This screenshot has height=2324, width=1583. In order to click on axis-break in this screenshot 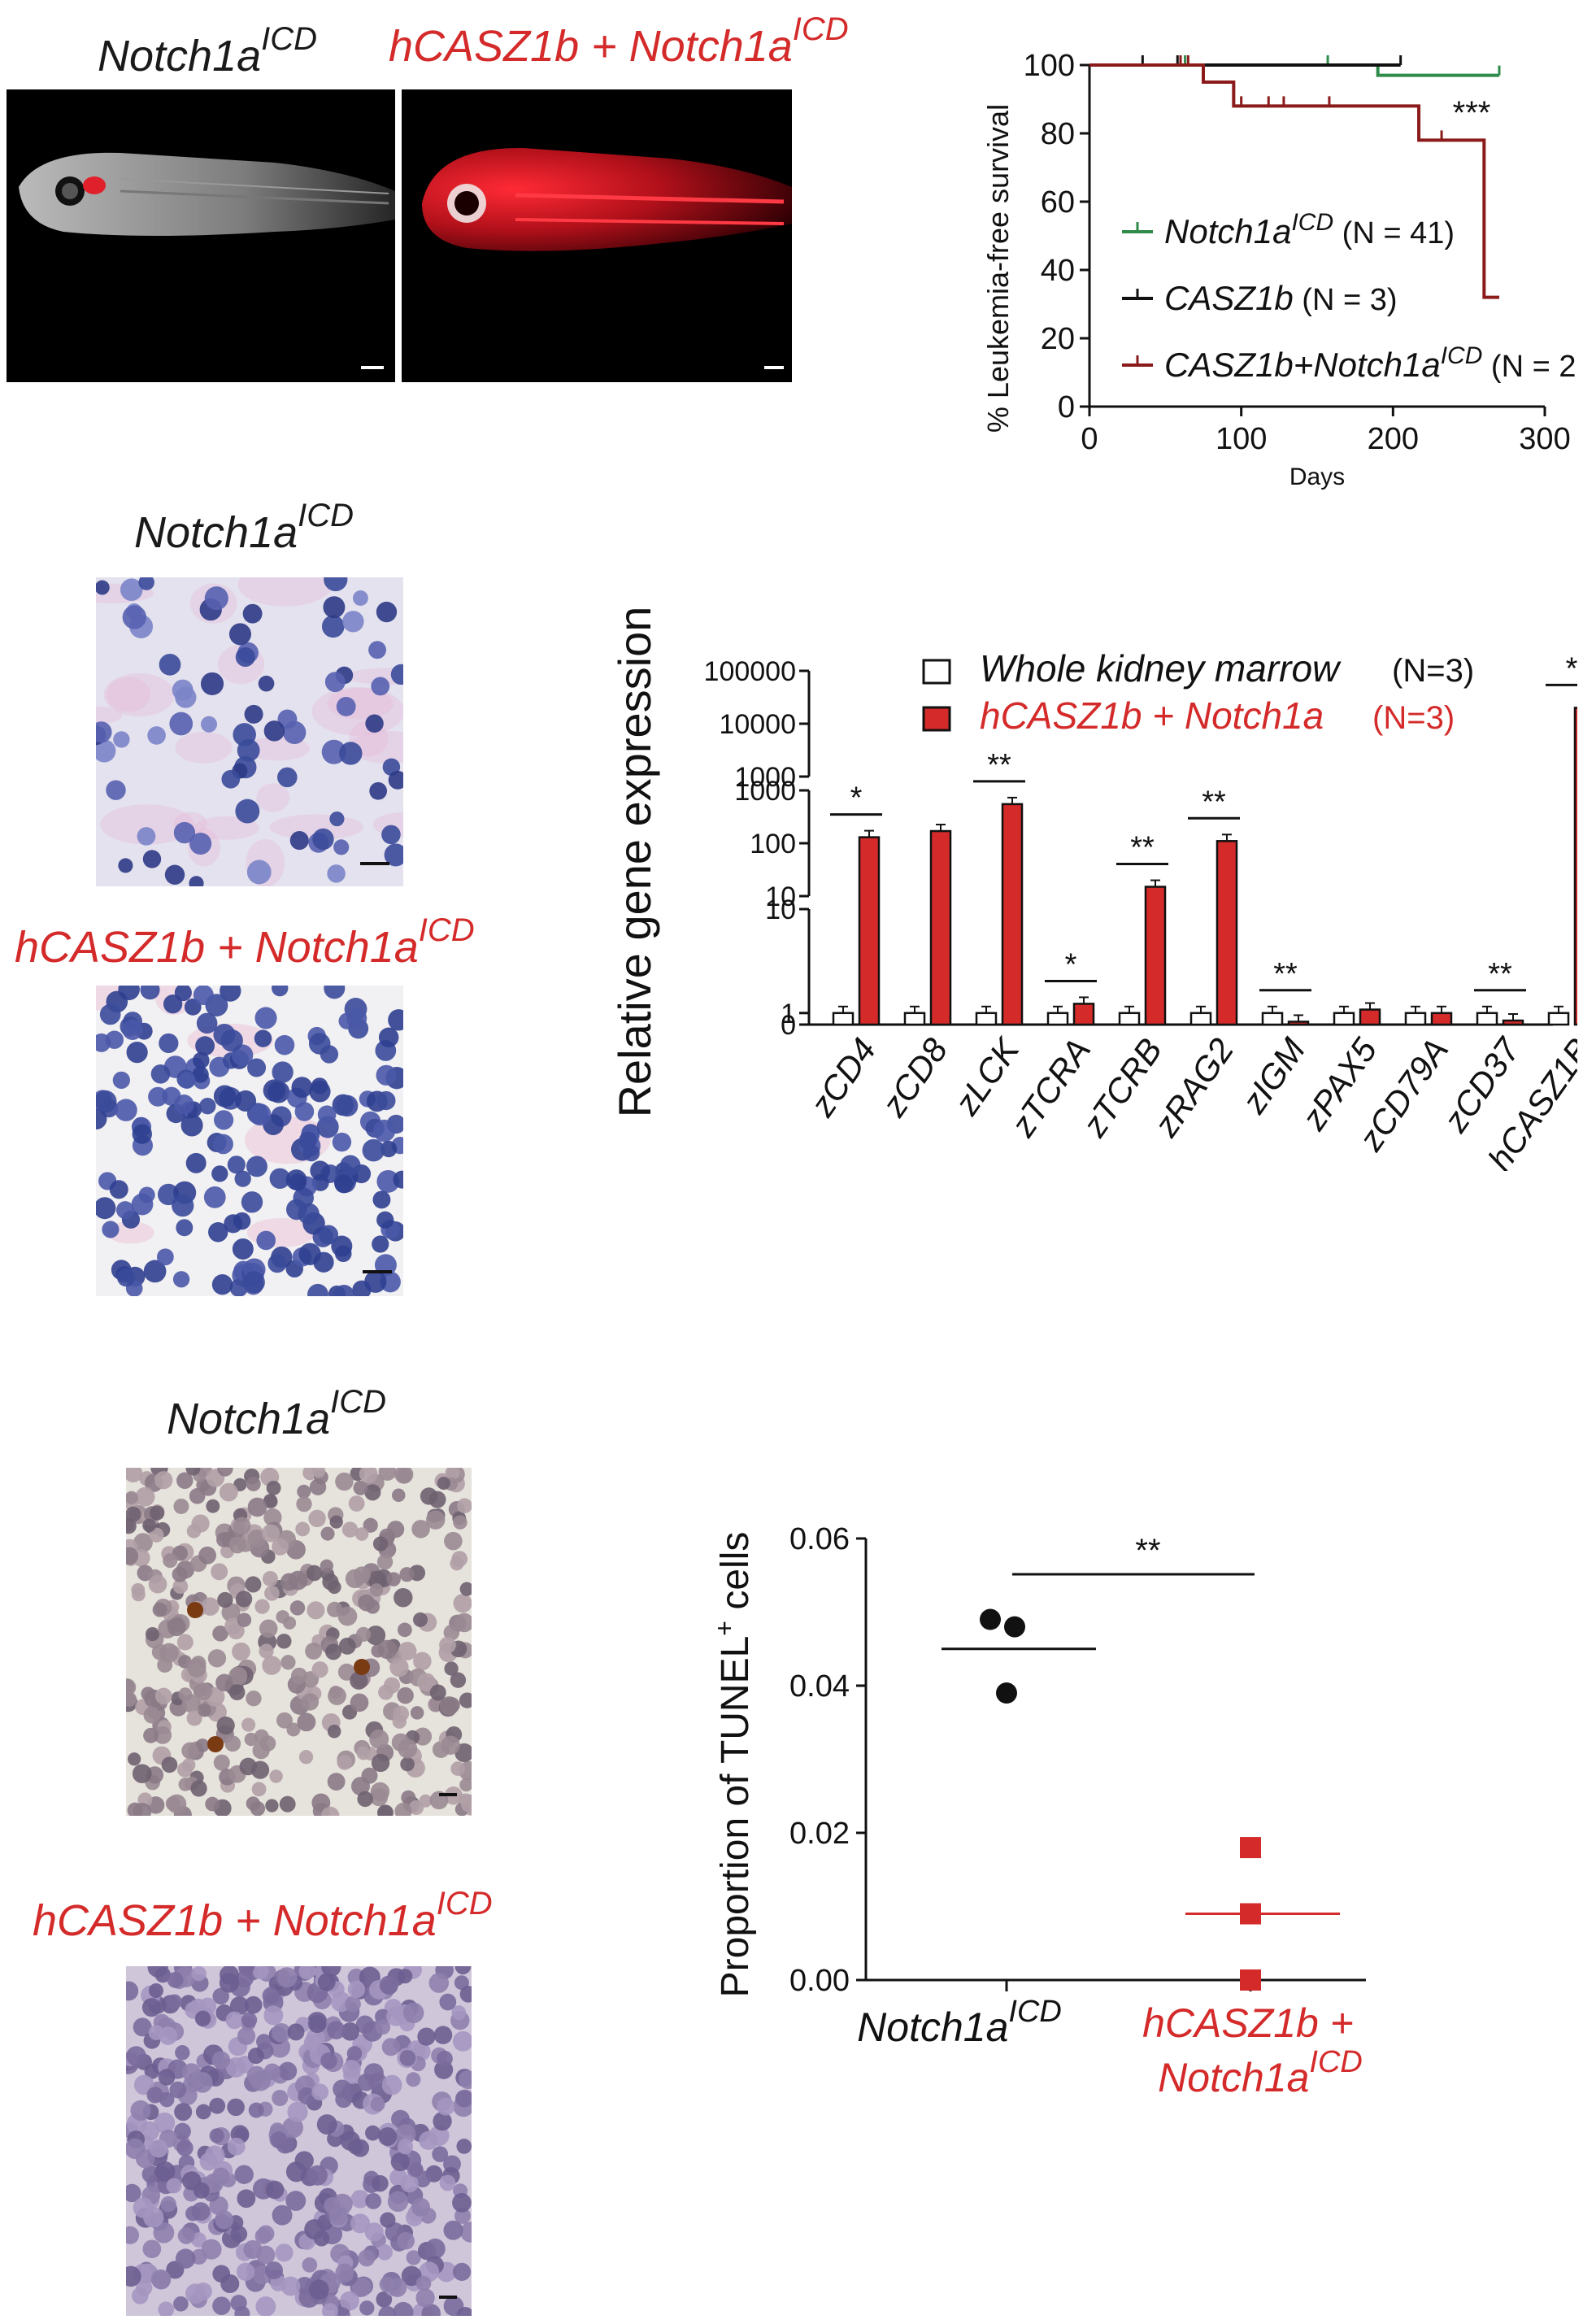, I will do `click(1199, 784)`.